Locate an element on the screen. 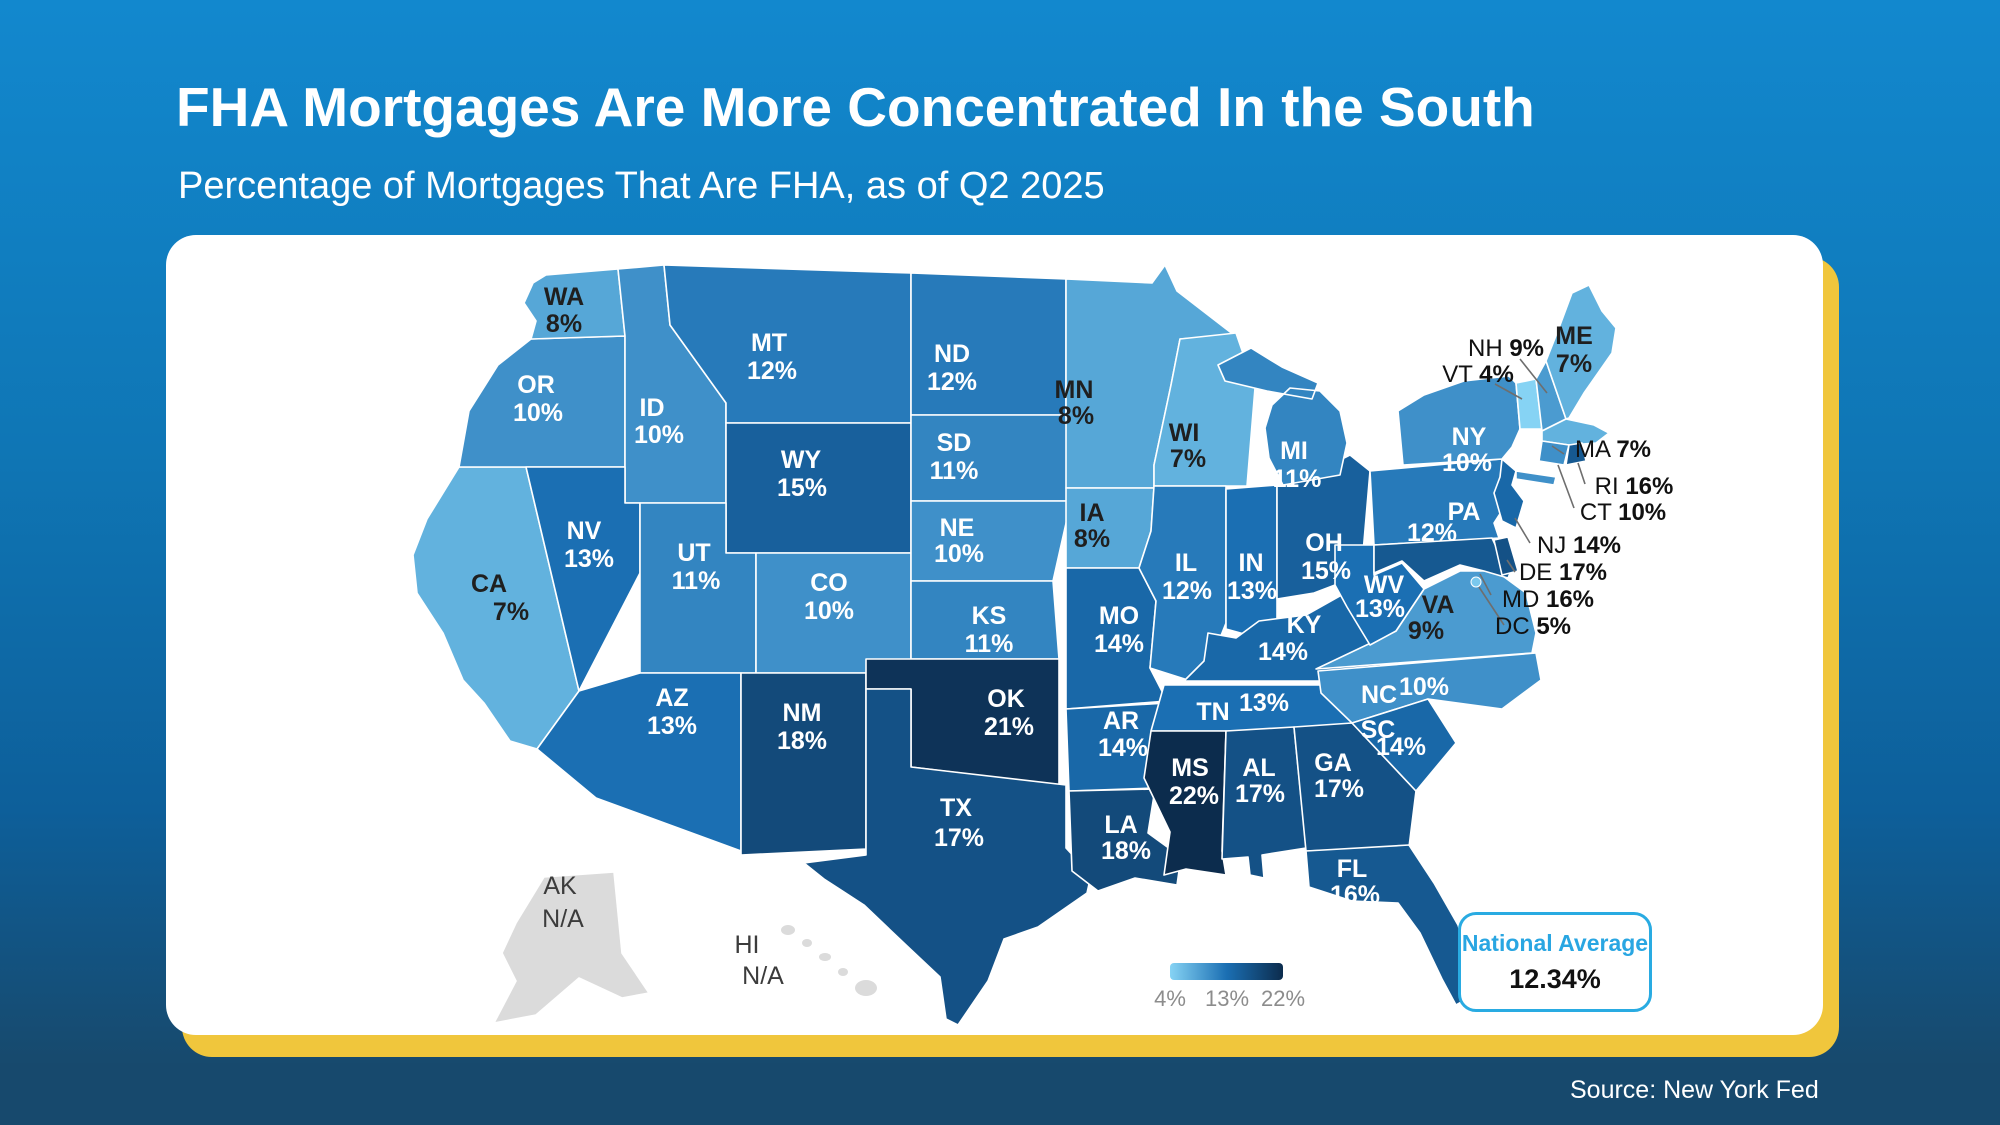  leader-line-VT is located at coordinates (1508, 391).